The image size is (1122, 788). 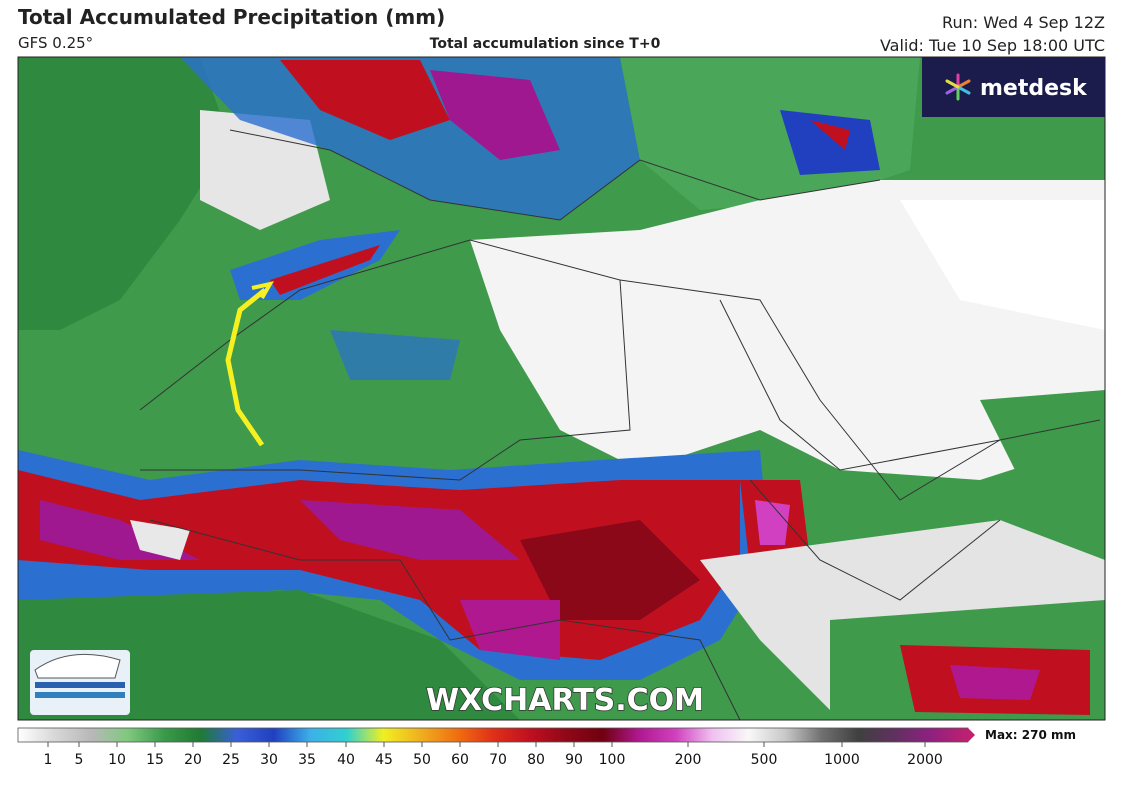 I want to click on colorbar-label: 70, so click(x=498, y=760).